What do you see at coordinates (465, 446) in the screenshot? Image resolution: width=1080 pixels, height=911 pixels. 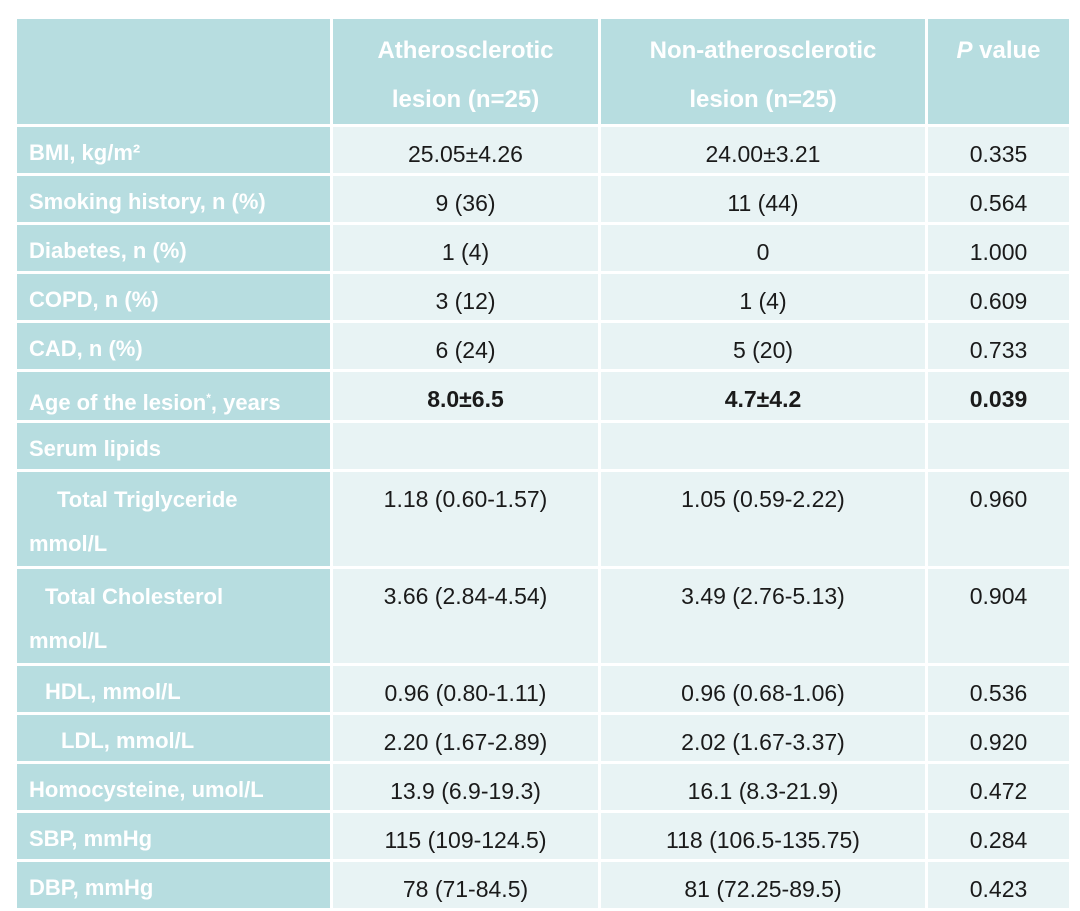 I see `cell-atherosclerotic` at bounding box center [465, 446].